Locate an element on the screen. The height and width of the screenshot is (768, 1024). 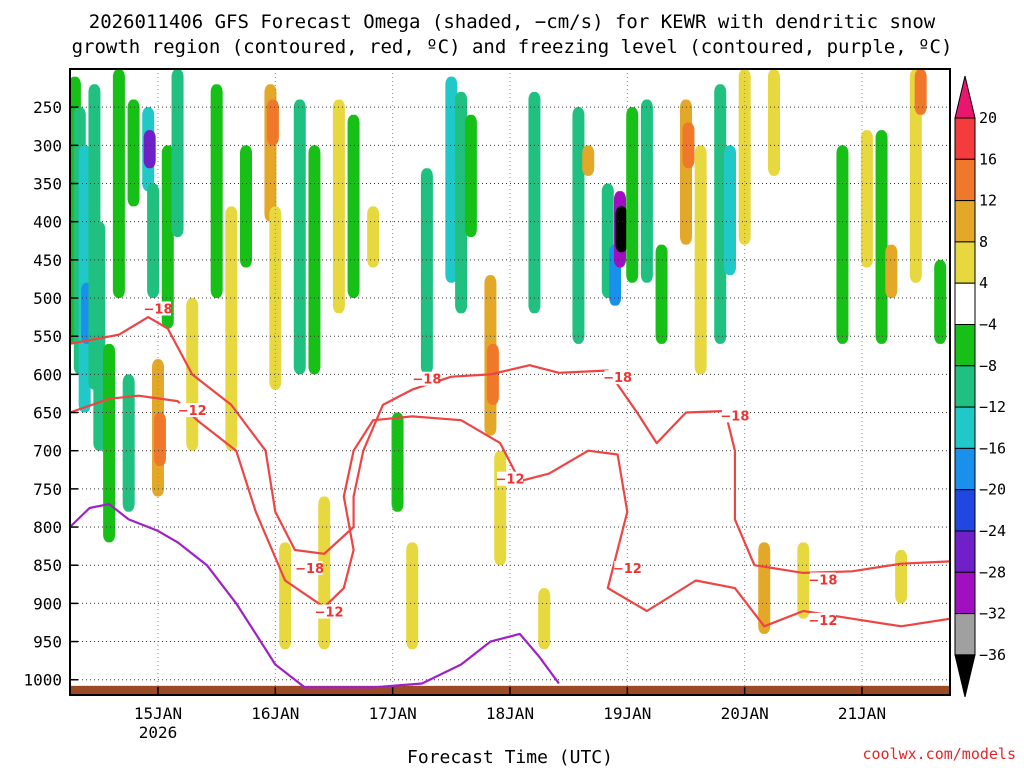
x-tick-label: 18JAN is located at coordinates (510, 713).